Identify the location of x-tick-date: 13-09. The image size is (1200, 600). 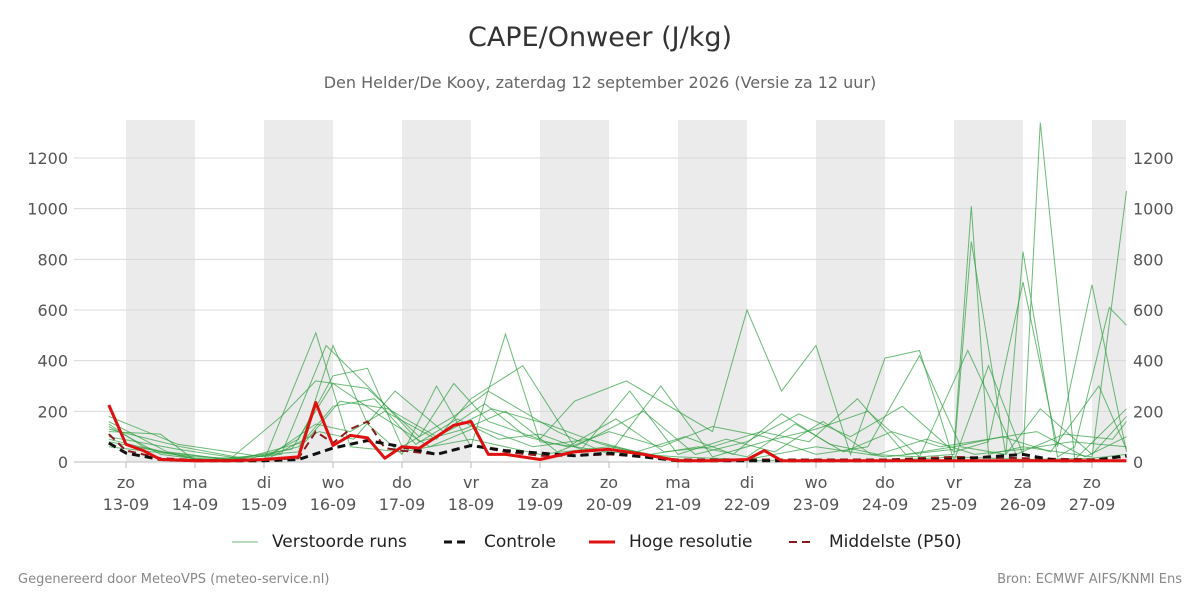
(126, 504).